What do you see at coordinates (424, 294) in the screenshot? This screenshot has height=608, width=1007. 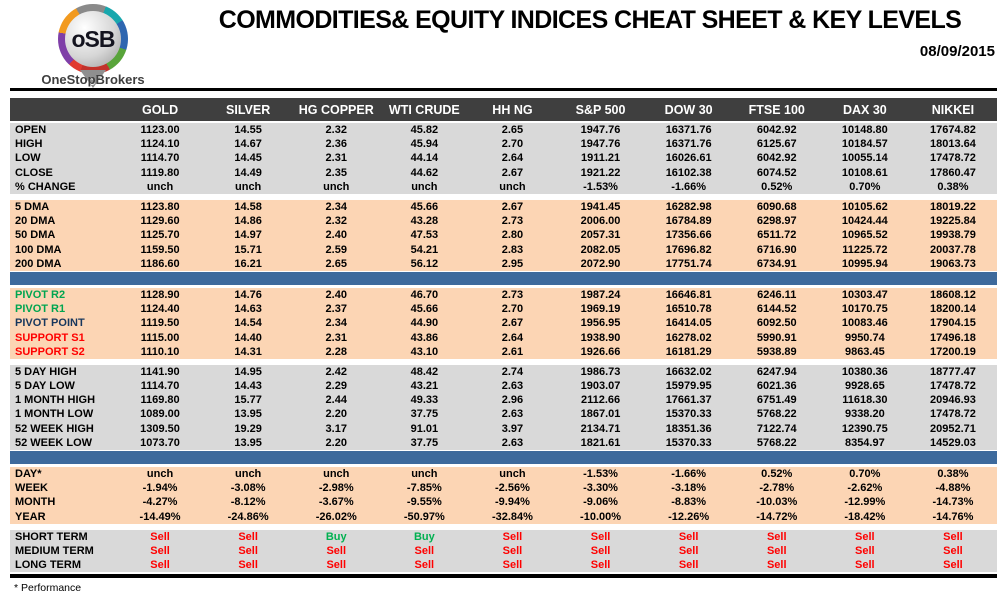 I see `cell-value: 46.70` at bounding box center [424, 294].